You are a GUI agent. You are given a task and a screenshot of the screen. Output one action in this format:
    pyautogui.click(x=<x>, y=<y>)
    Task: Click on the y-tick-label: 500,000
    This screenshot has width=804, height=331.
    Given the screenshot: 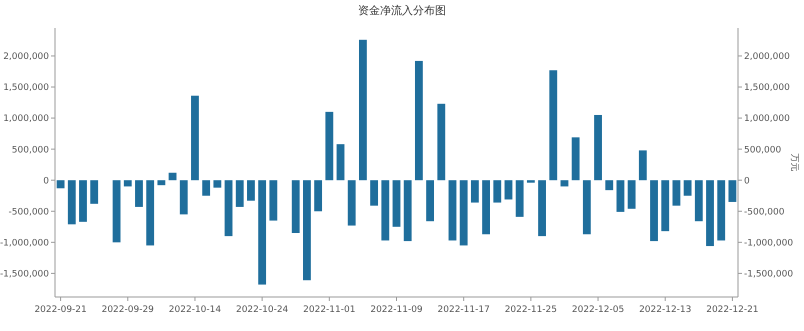 What is the action you would take?
    pyautogui.click(x=31, y=150)
    